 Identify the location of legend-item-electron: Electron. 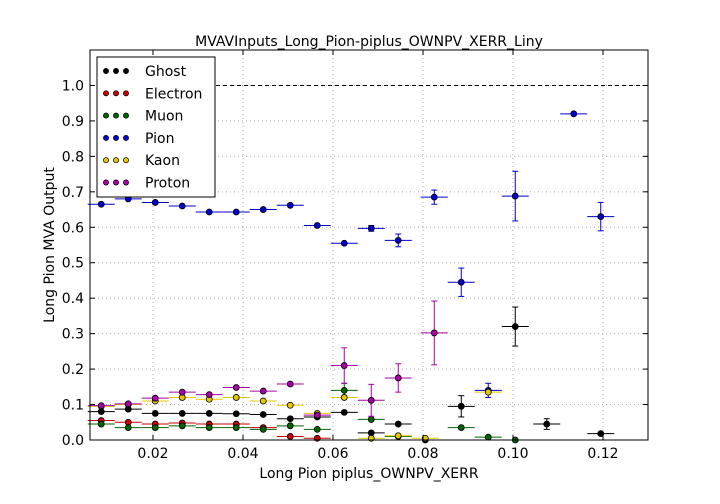
(152, 94).